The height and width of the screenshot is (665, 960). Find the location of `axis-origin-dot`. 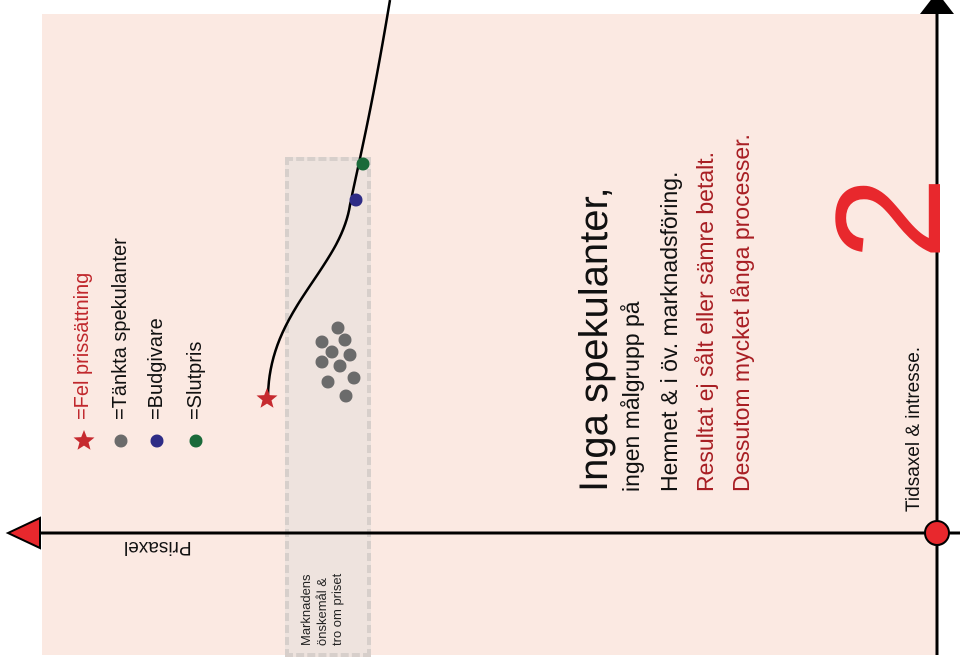

axis-origin-dot is located at coordinates (937, 533).